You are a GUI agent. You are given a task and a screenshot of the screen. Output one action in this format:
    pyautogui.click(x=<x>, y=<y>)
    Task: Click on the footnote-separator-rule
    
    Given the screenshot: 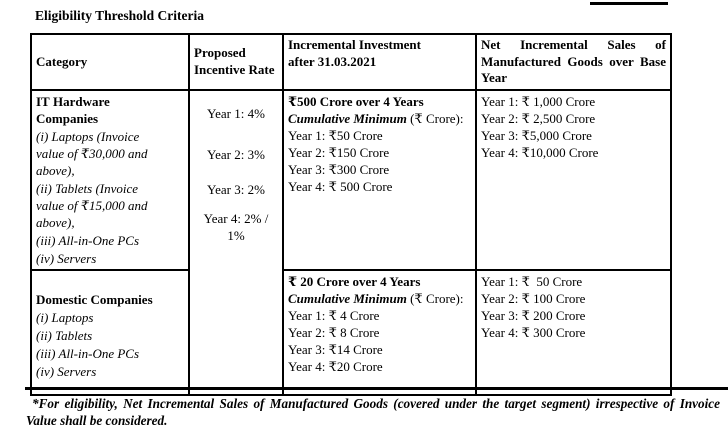 What is the action you would take?
    pyautogui.click(x=376, y=388)
    